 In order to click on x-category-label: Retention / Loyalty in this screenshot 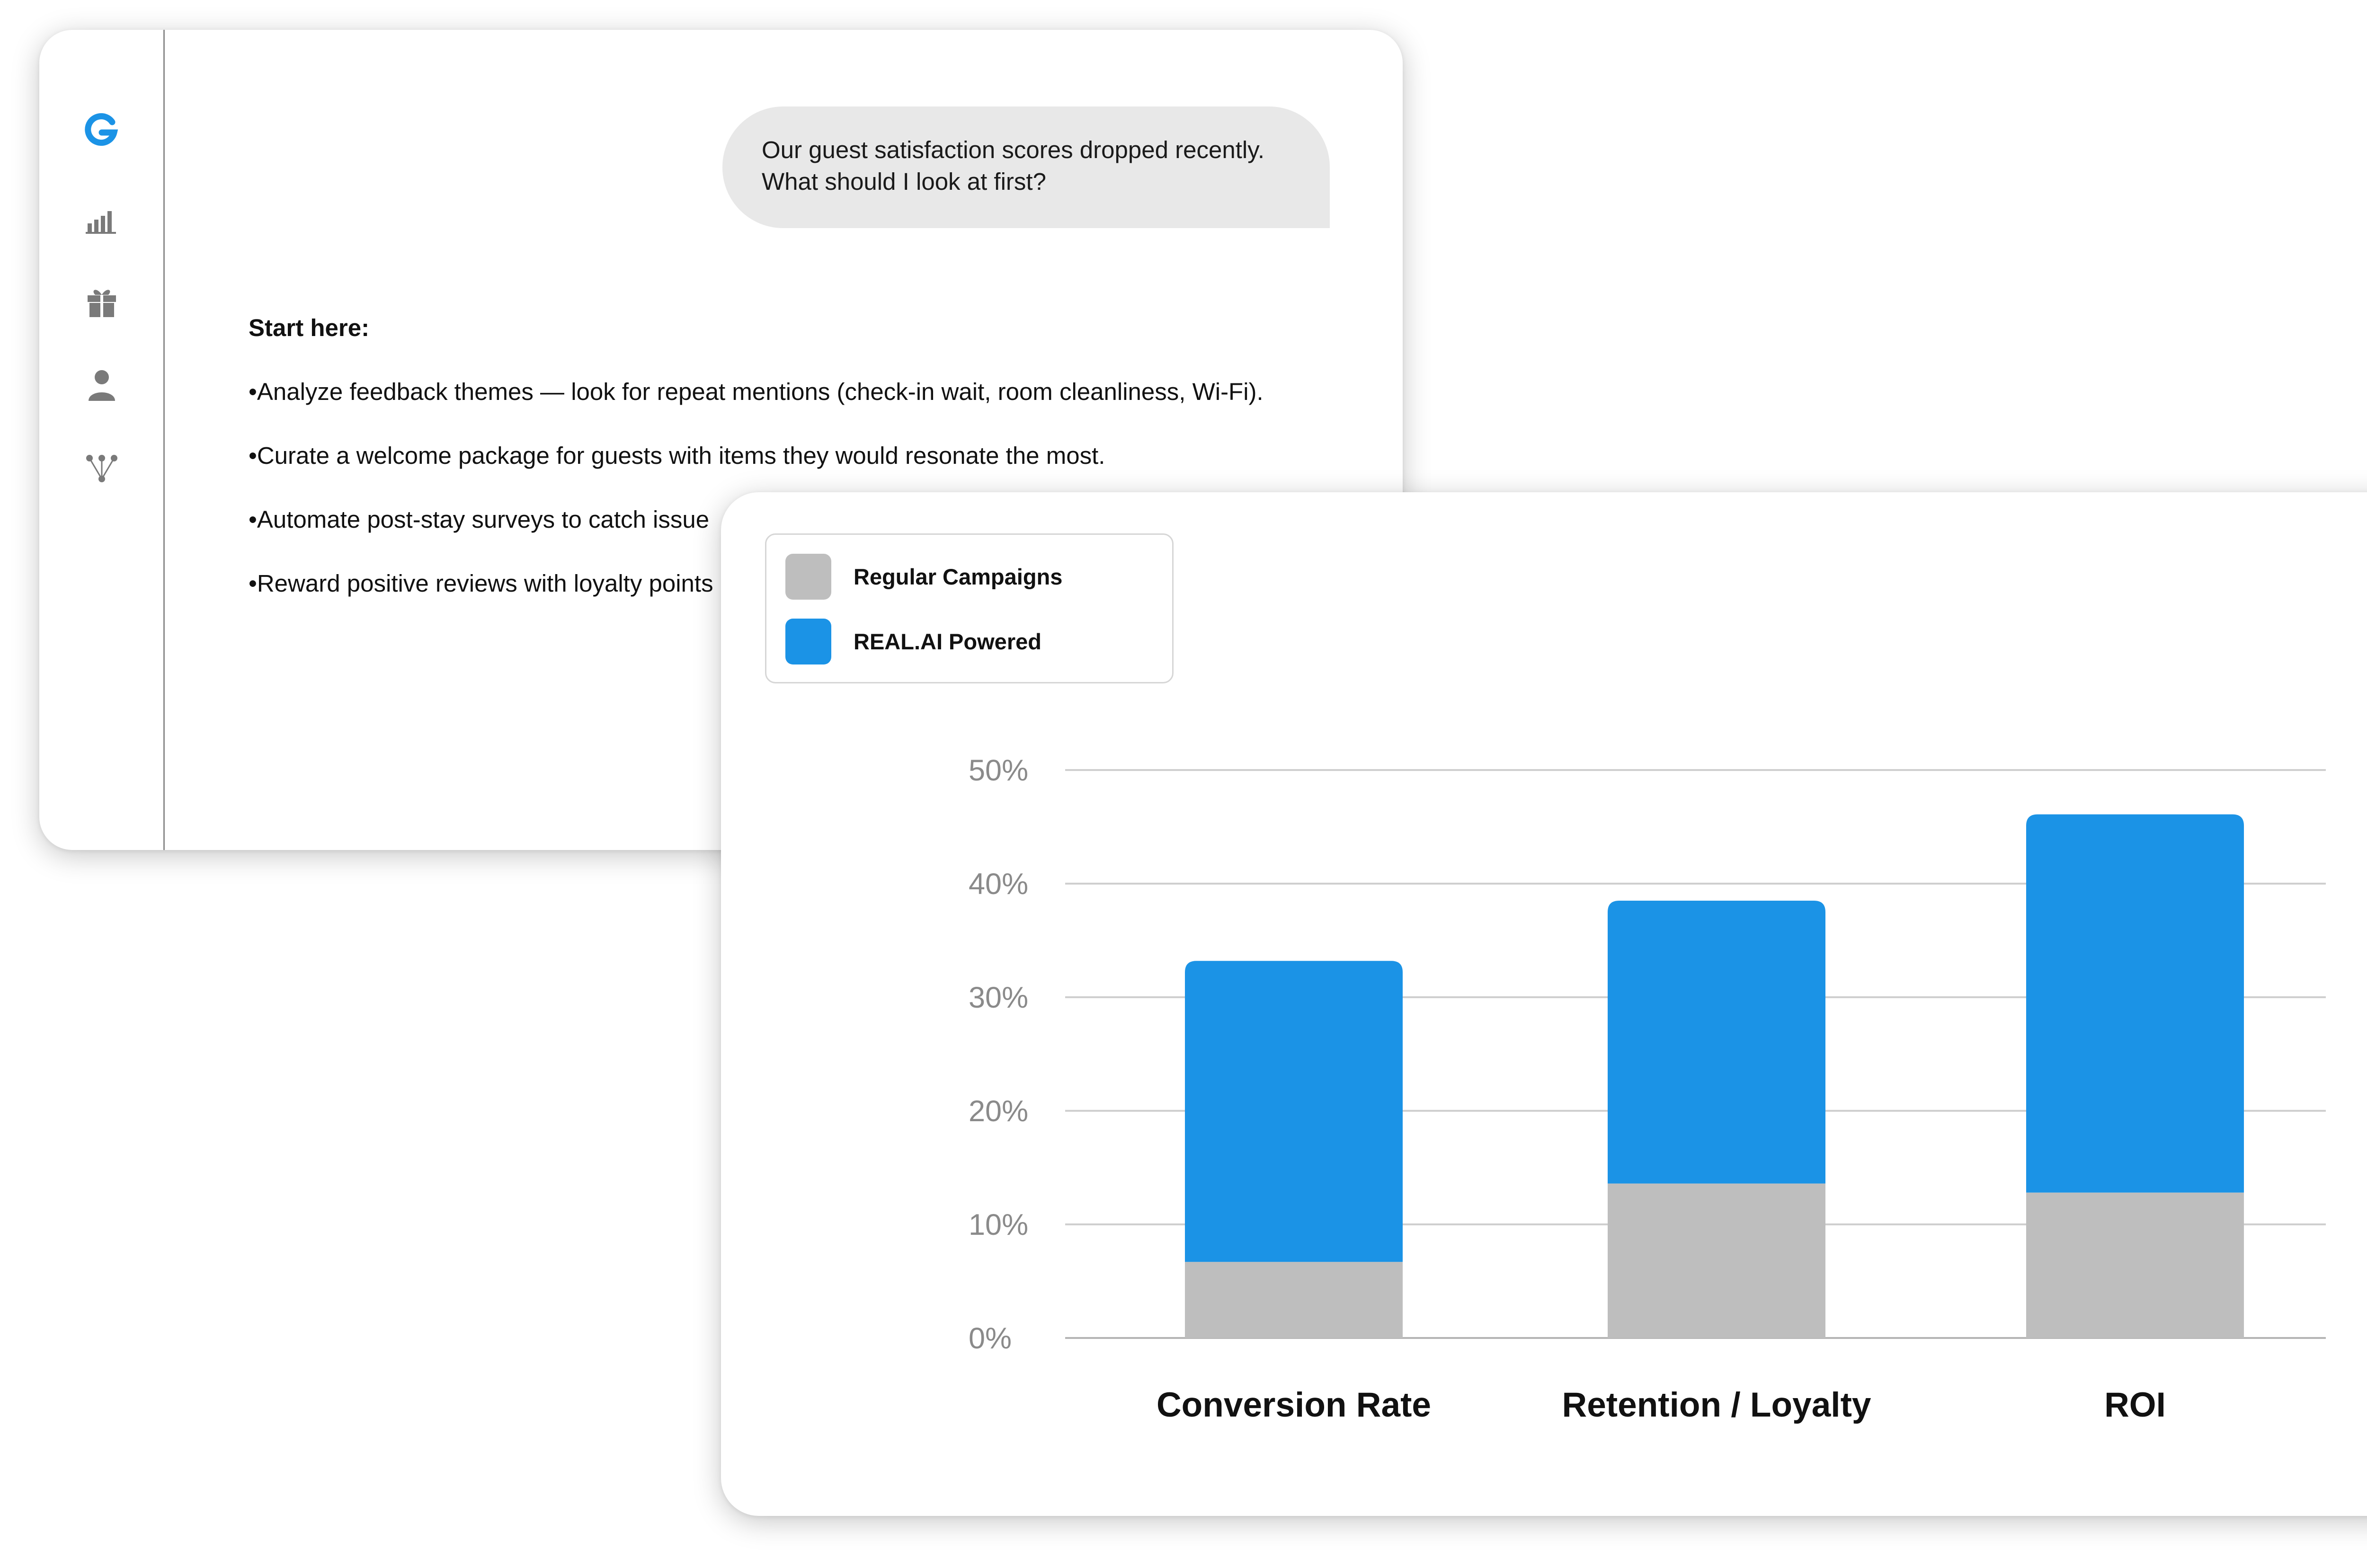, I will do `click(1716, 1405)`.